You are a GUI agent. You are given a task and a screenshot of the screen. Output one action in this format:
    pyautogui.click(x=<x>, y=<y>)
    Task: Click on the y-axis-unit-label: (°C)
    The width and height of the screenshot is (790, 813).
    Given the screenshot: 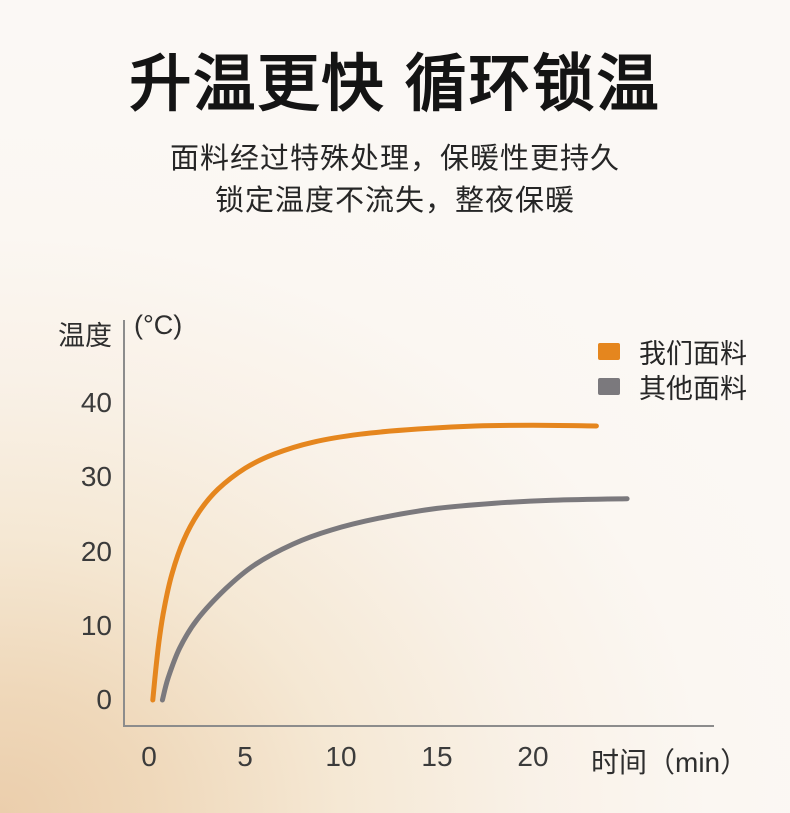 What is the action you would take?
    pyautogui.click(x=158, y=325)
    